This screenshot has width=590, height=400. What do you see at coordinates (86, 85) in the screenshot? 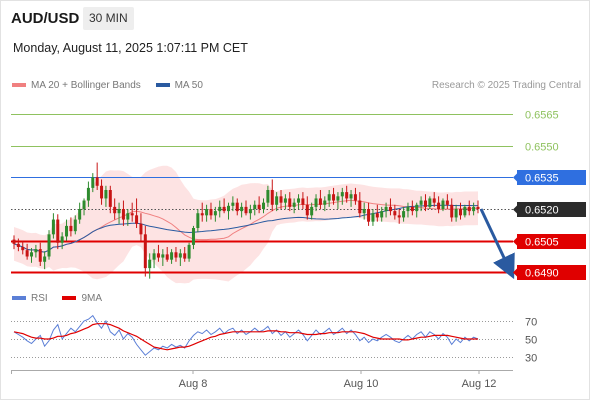
I see `legend-ma20-label: MA 20 + Bollinger Bands` at bounding box center [86, 85].